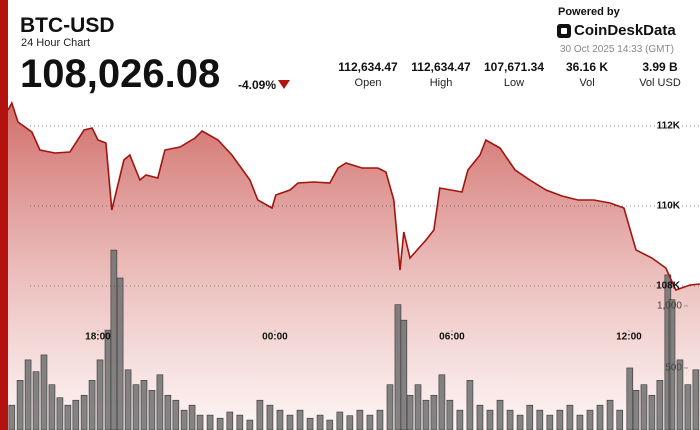  What do you see at coordinates (275, 337) in the screenshot?
I see `x-tick-label: 00:00` at bounding box center [275, 337].